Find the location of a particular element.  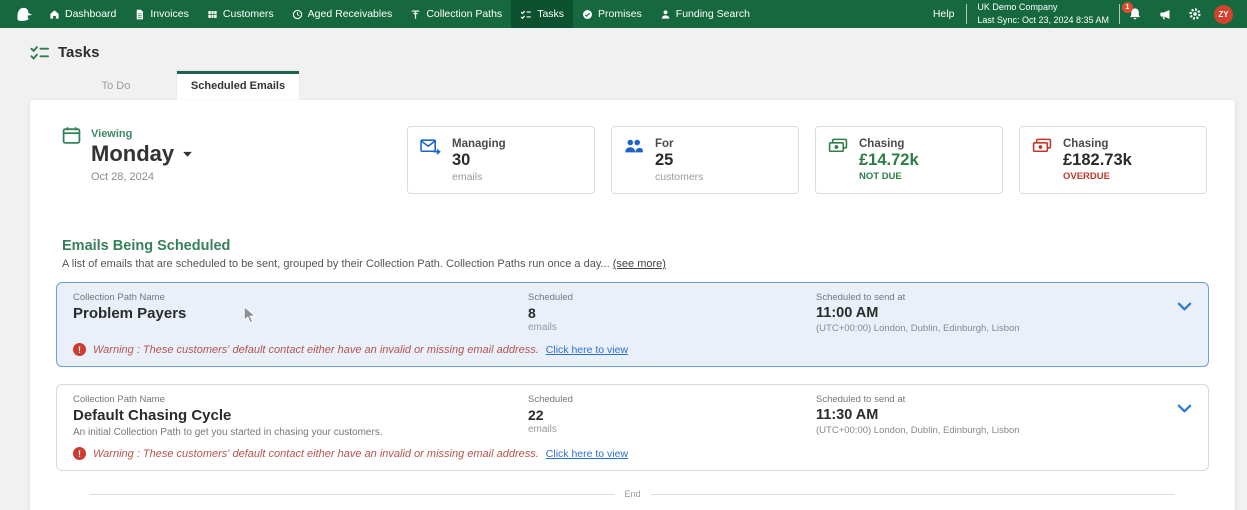

page-title: Tasks is located at coordinates (79, 52).